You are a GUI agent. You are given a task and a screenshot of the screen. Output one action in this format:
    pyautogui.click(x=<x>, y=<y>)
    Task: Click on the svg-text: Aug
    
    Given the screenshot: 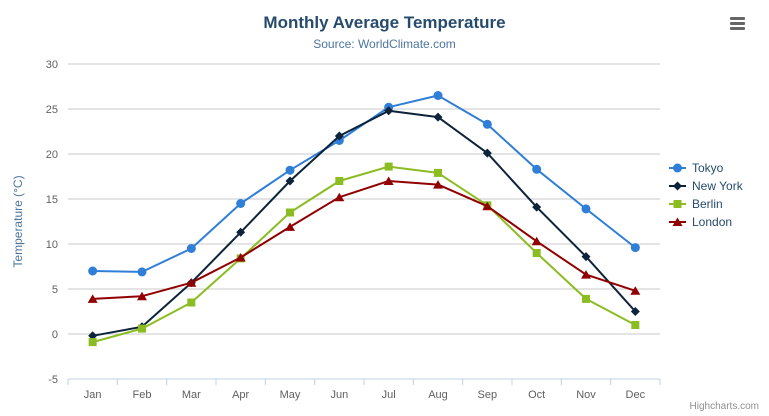 What is the action you would take?
    pyautogui.click(x=438, y=395)
    